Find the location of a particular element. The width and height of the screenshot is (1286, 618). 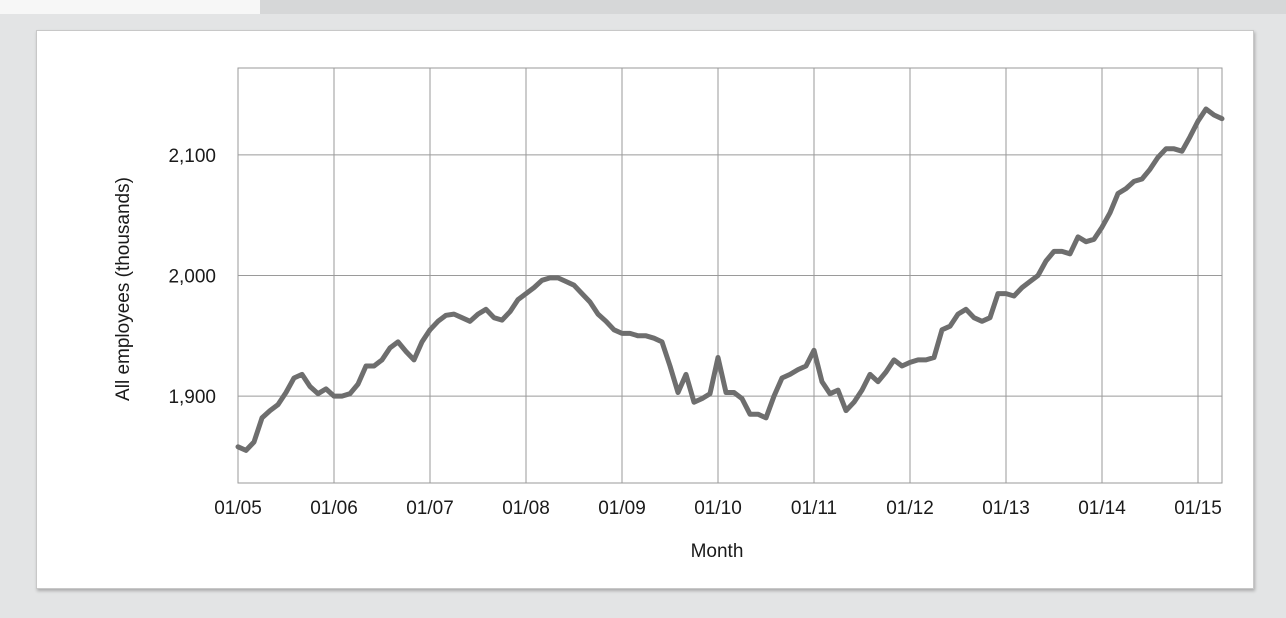

x-tick-label: 01/10 is located at coordinates (718, 508).